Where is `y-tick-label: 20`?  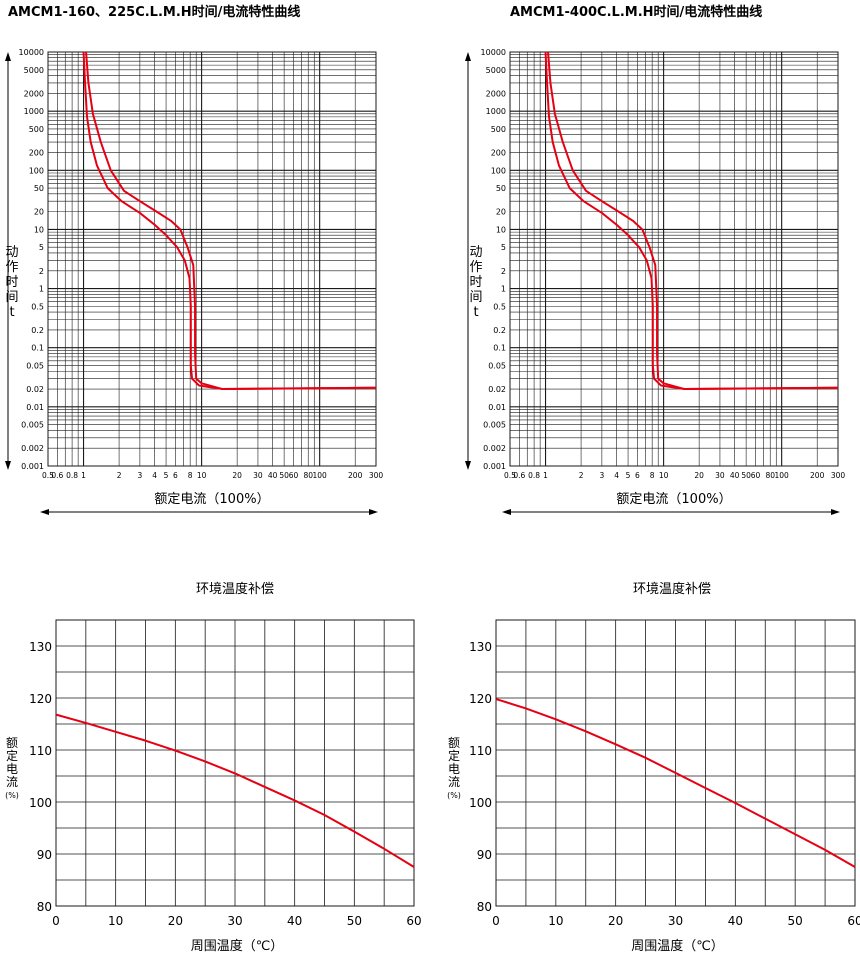 y-tick-label: 20 is located at coordinates (501, 212).